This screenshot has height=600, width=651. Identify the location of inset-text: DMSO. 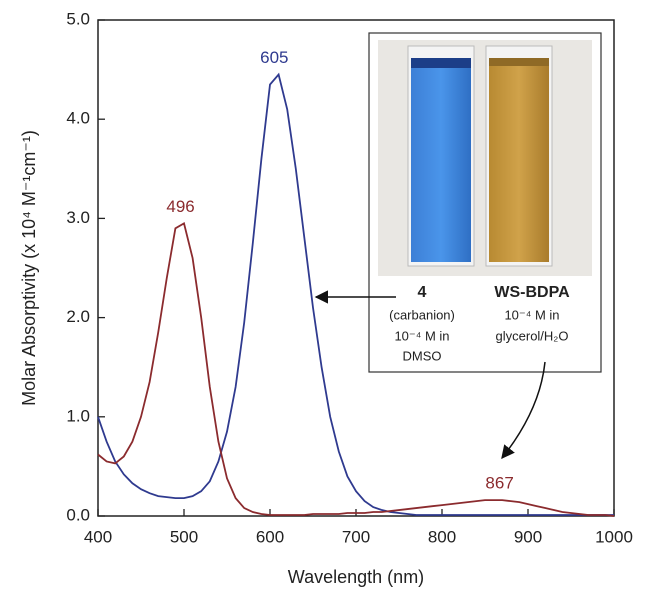
(422, 355).